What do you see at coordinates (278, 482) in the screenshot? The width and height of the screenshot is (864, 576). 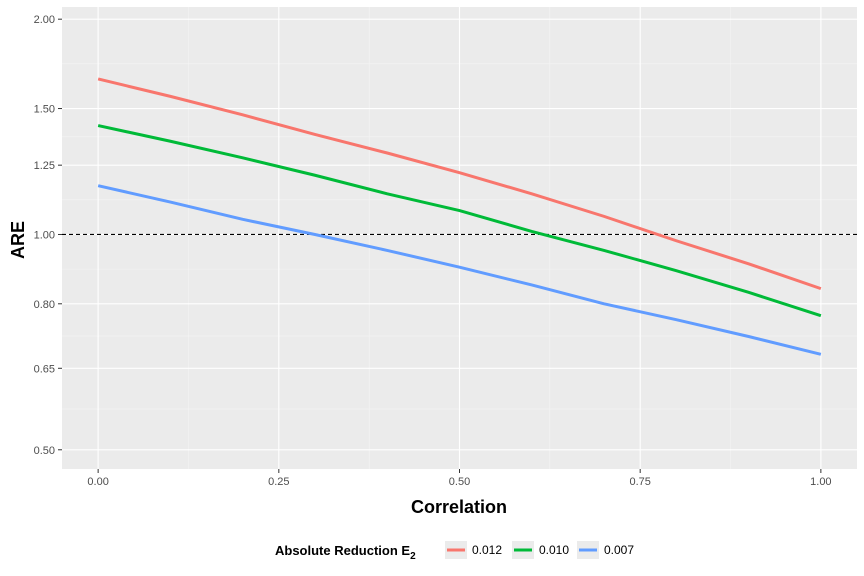 I see `x-tick-label: 0.25` at bounding box center [278, 482].